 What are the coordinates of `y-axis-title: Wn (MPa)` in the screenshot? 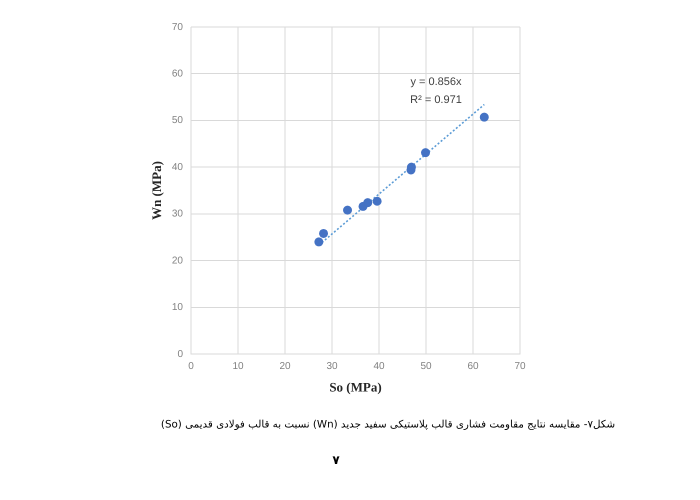 It's located at (156, 190).